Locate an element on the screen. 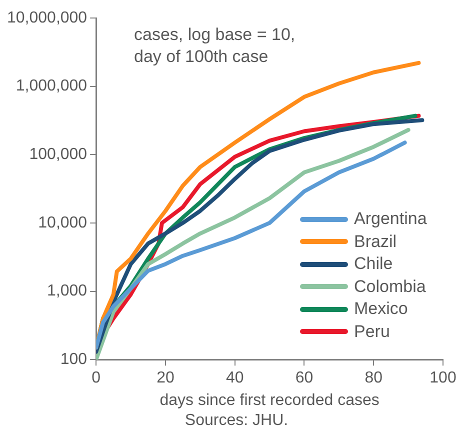 The image size is (473, 443). annotation: cases, log base = 10, day of 100th case is located at coordinates (215, 46).